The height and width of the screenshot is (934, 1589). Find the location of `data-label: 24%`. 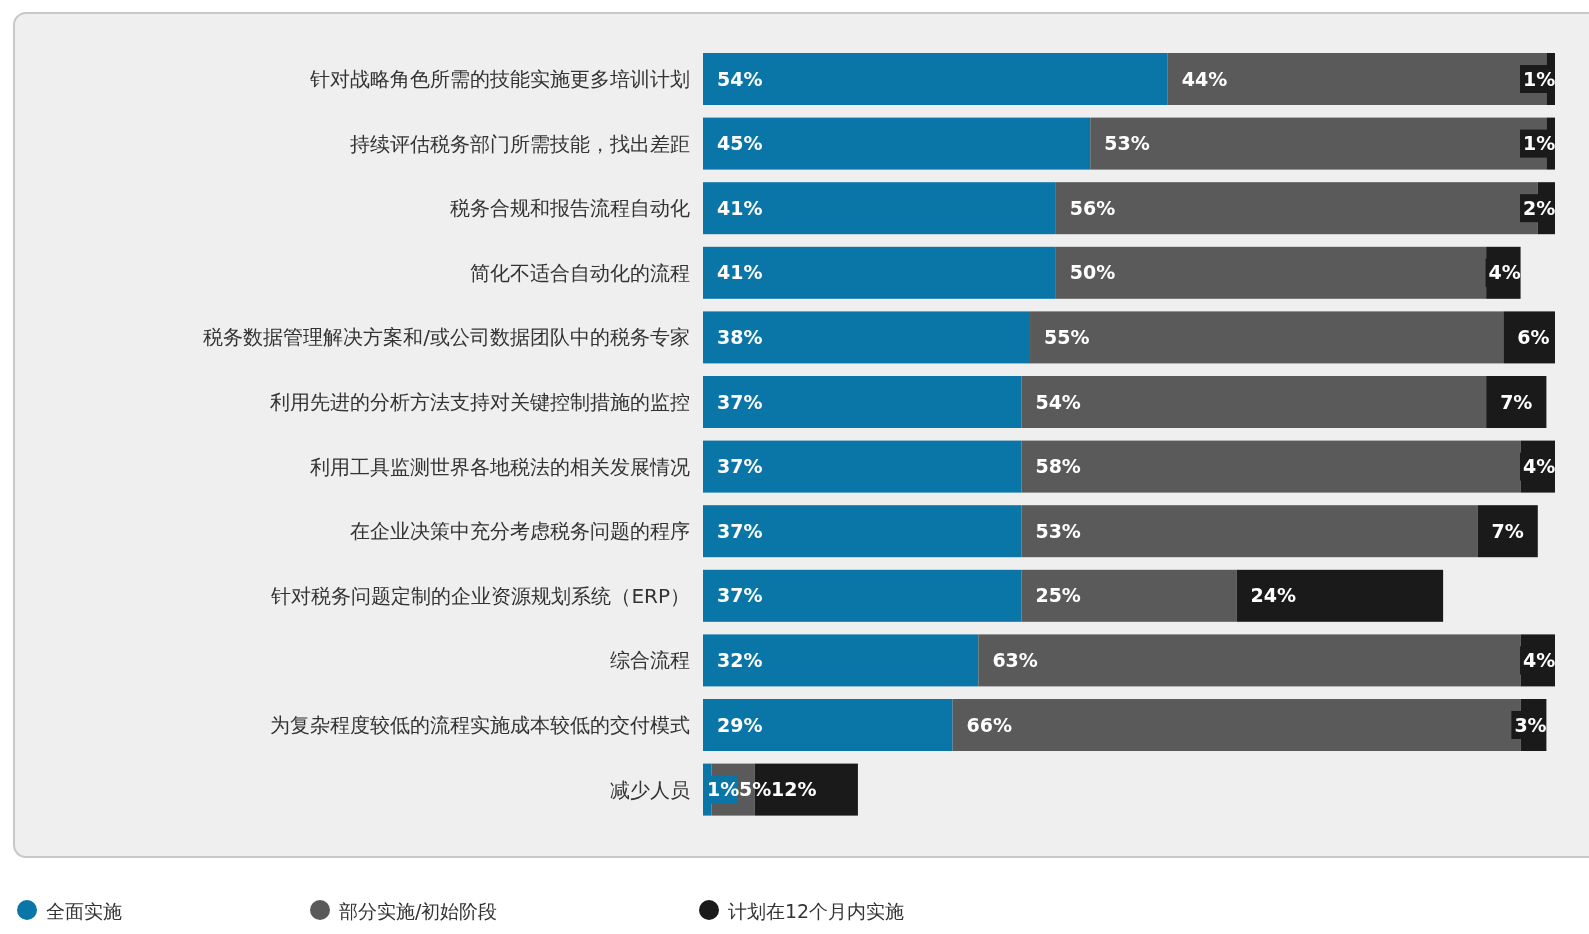

data-label: 24% is located at coordinates (1273, 595).